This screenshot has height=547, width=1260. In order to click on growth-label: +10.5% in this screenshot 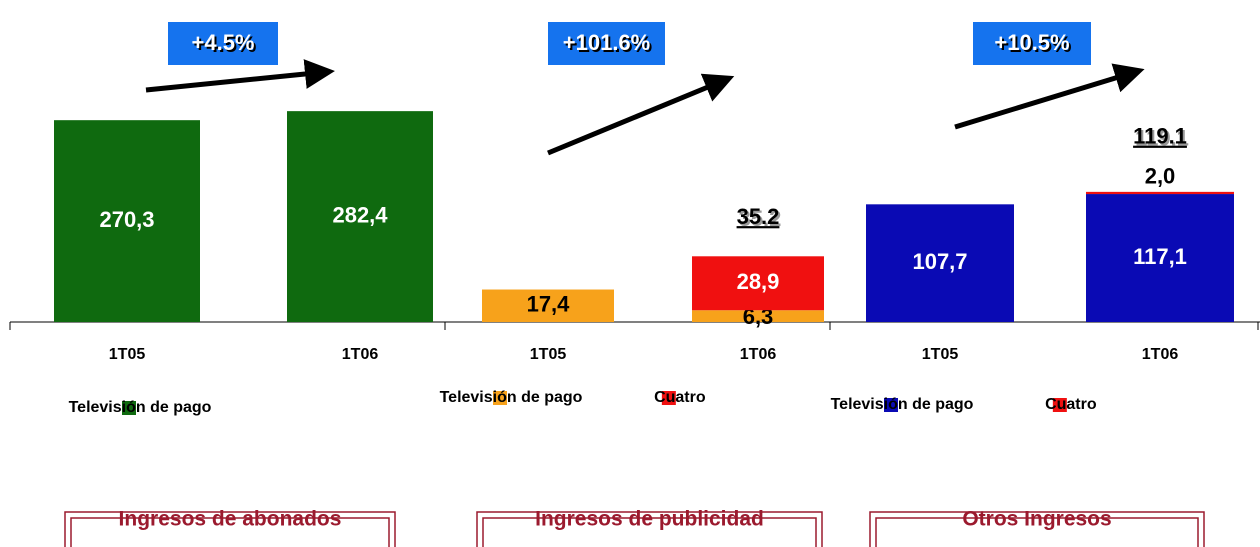, I will do `click(1031, 42)`.